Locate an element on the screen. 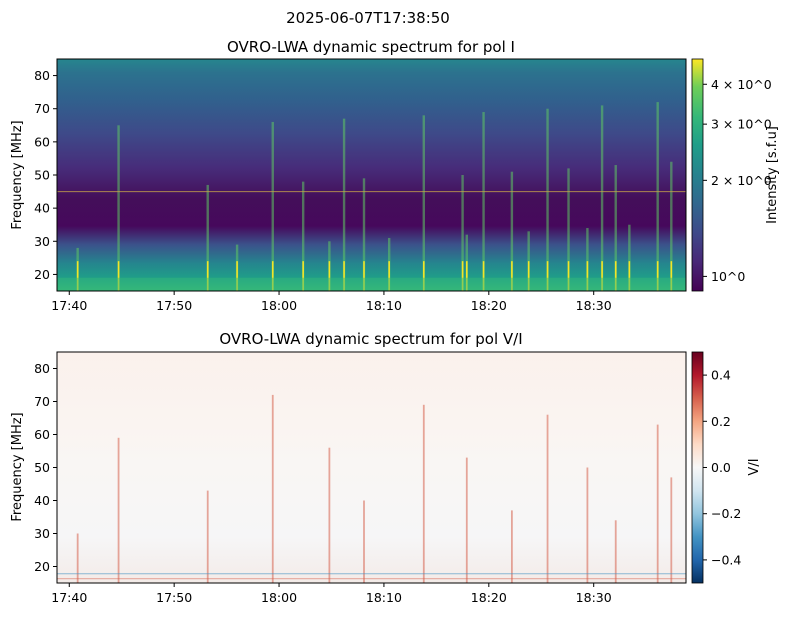  colorbar-ticks-pol-vi: 0.4 0.2 0.0 −0.2 −0.4 is located at coordinates (722, 467).